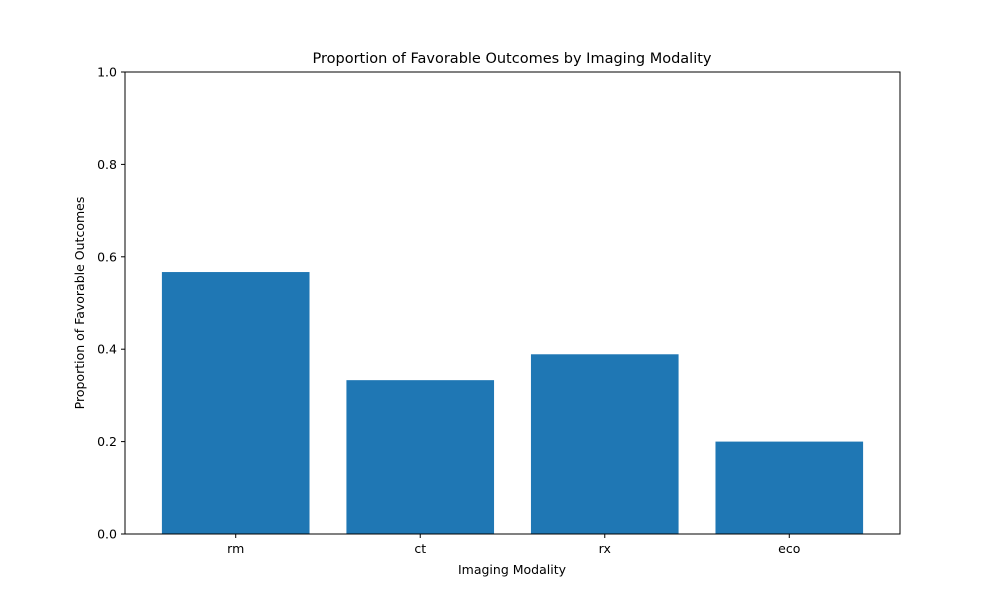 This screenshot has height=600, width=1000. Describe the element at coordinates (604, 444) in the screenshot. I see `bar-rx` at that location.